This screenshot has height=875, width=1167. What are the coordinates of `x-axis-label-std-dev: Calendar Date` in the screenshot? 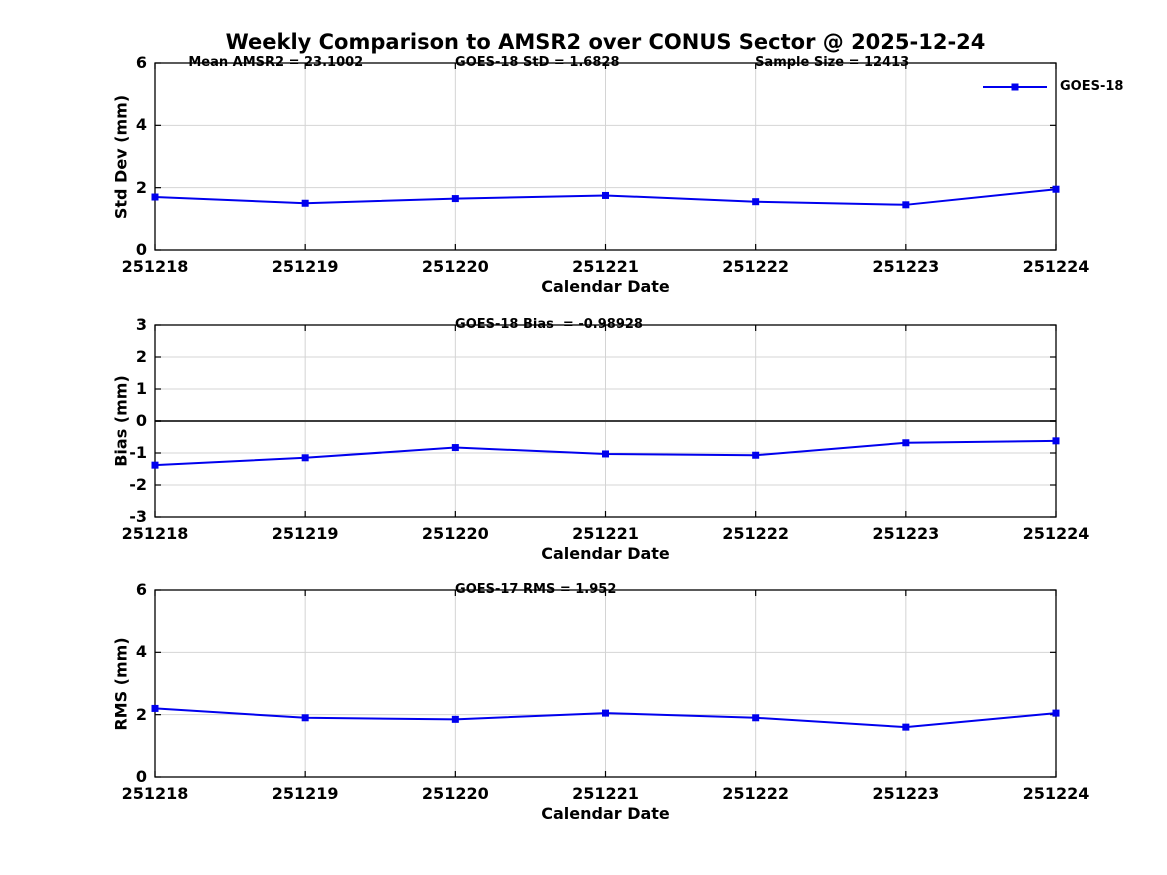 It's located at (605, 286).